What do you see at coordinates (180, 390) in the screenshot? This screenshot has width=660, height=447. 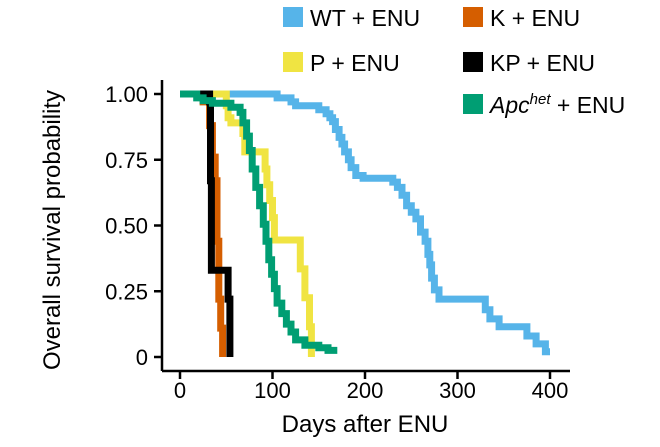 I see `x-tick-label: 0` at bounding box center [180, 390].